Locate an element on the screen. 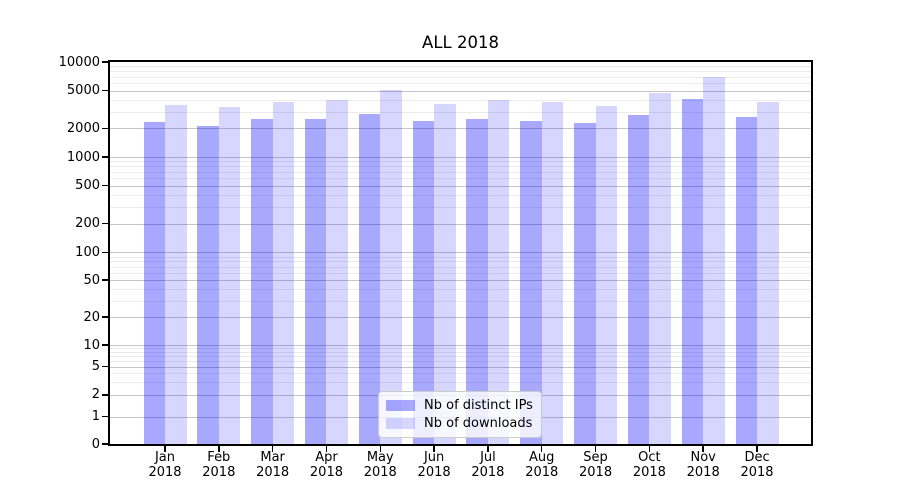 The width and height of the screenshot is (900, 500). legend-label-downloads: Nb of downloads is located at coordinates (478, 423).